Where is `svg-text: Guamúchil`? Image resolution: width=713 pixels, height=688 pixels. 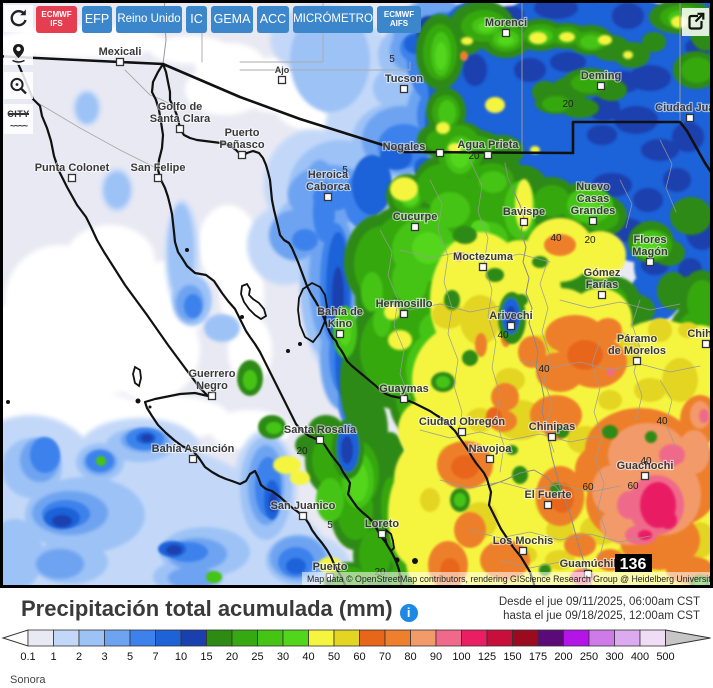 svg-text: Guamúchil is located at coordinates (588, 564).